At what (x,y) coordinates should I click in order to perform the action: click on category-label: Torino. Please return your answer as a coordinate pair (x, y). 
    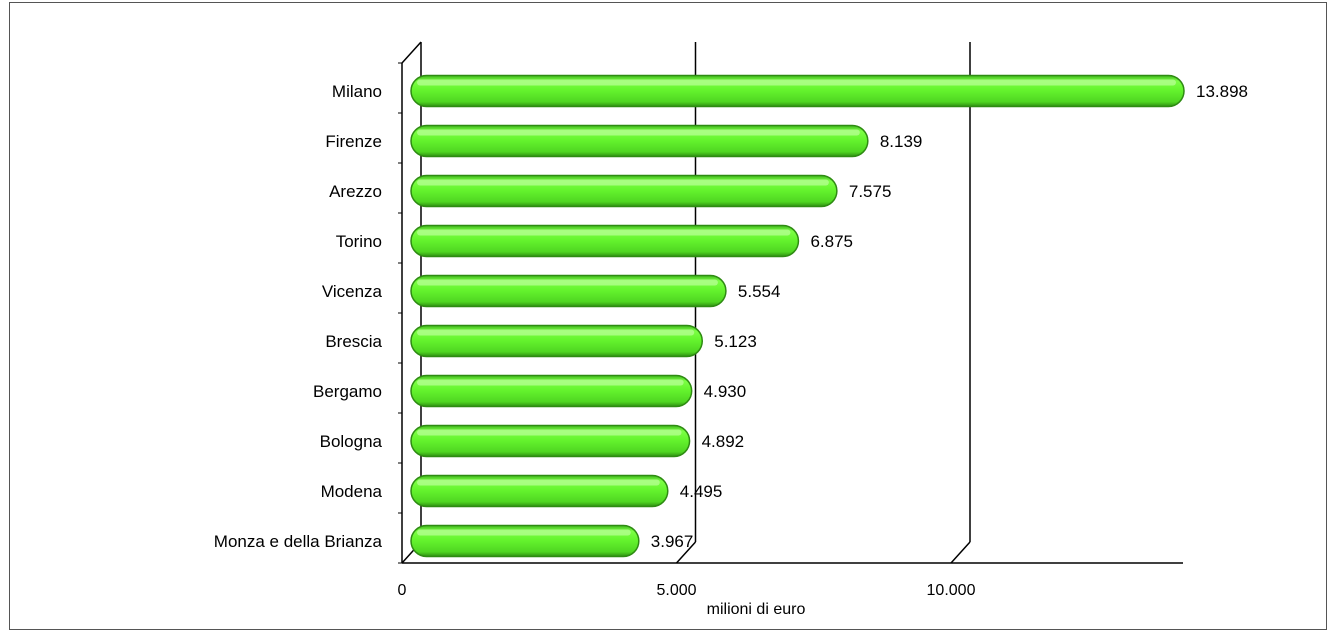
    Looking at the image, I should click on (359, 241).